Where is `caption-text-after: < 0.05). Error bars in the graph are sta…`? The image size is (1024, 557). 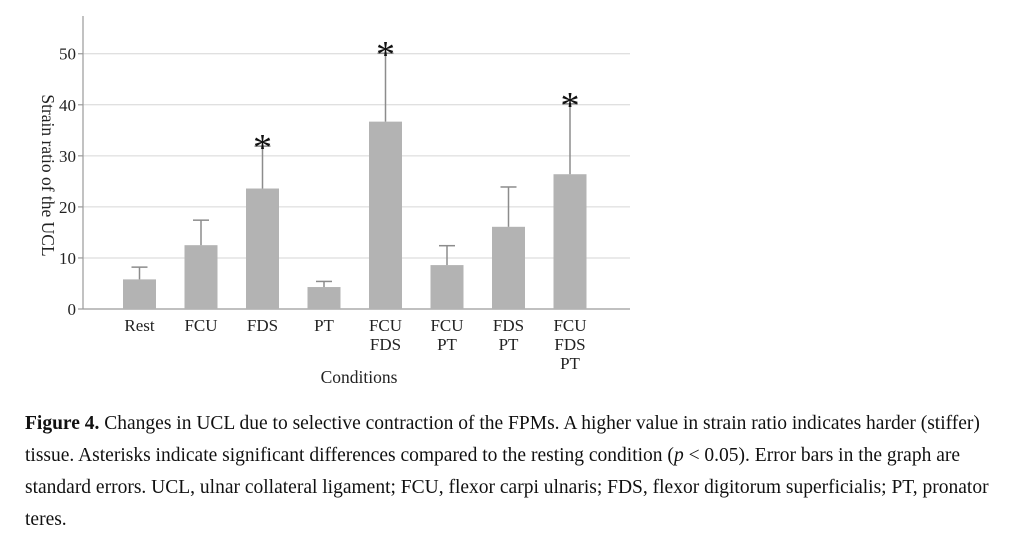
caption-text-after: < 0.05). Error bars in the graph are sta… is located at coordinates (507, 487).